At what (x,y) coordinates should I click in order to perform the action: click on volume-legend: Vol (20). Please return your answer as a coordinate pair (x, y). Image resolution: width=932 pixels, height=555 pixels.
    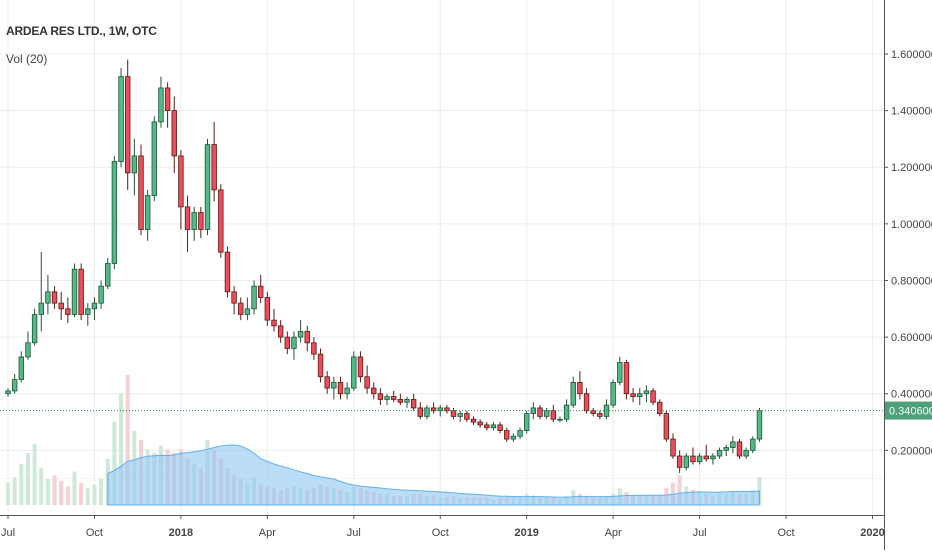
    Looking at the image, I should click on (27, 59).